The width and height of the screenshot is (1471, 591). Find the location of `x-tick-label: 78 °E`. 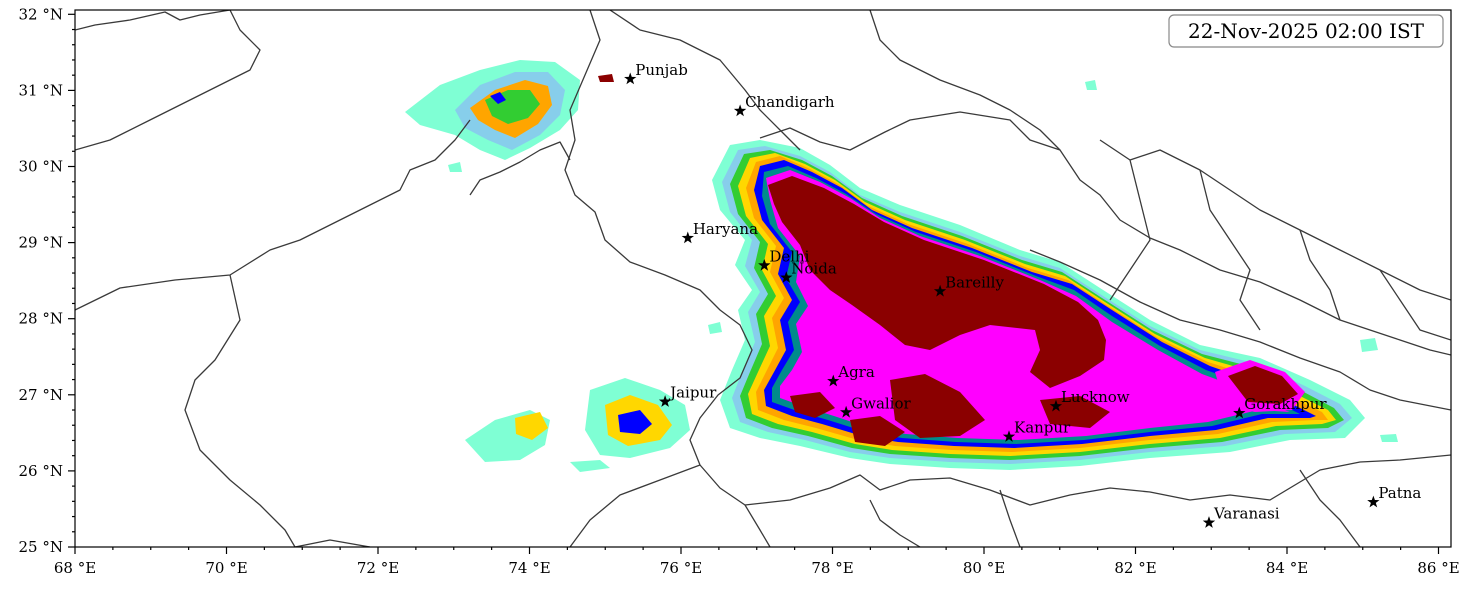

x-tick-label: 78 °E is located at coordinates (832, 568).